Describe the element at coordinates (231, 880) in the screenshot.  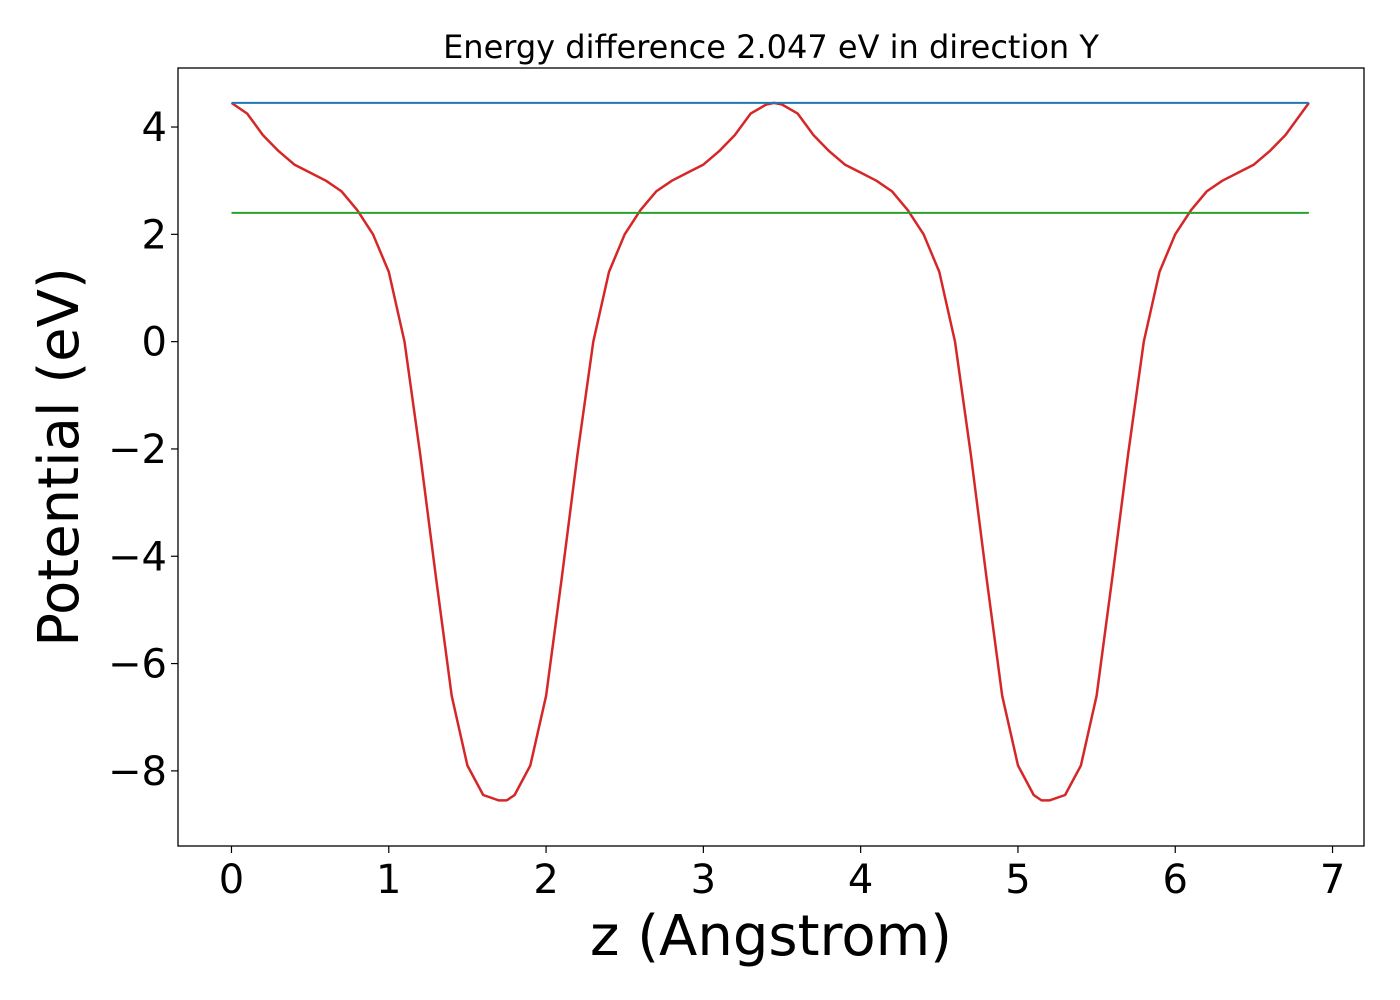
I see `x-tick-label: 0` at that location.